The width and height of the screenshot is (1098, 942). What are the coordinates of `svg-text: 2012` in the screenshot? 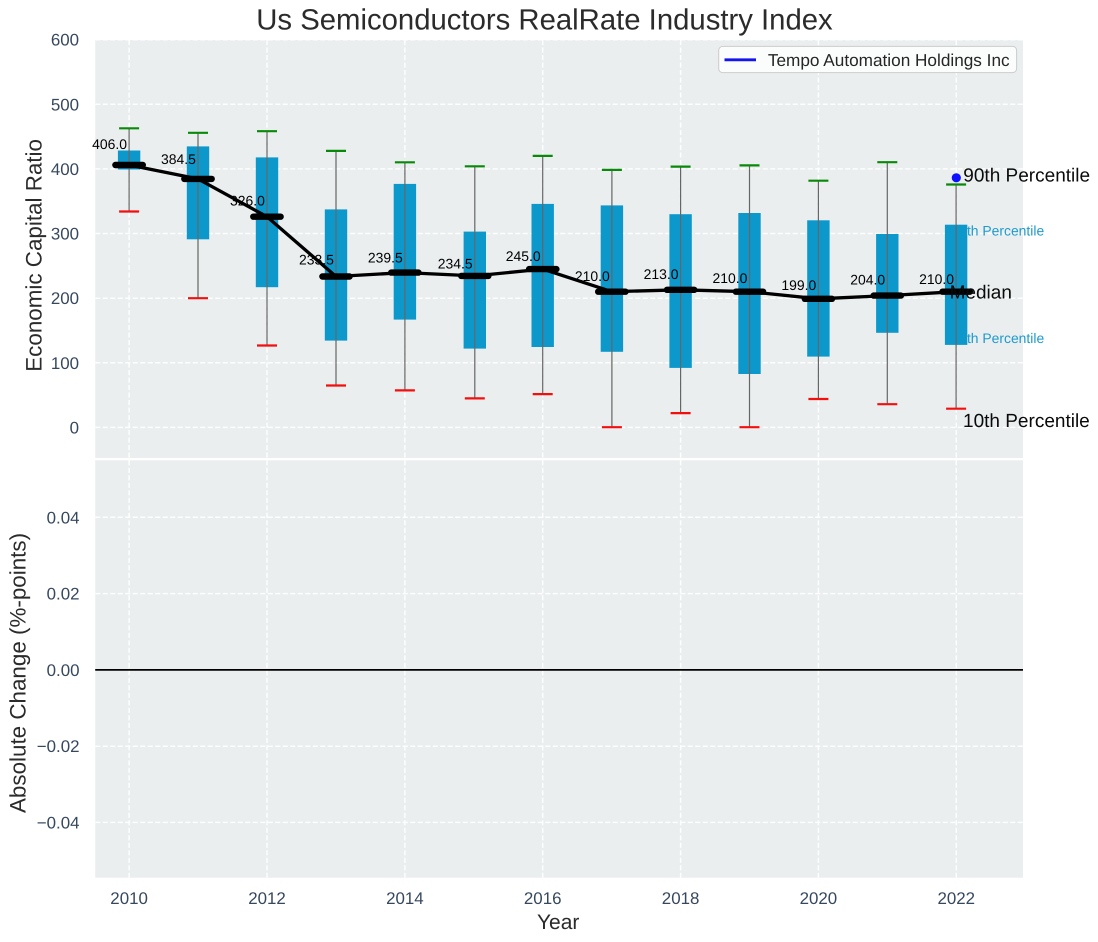 It's located at (267, 898).